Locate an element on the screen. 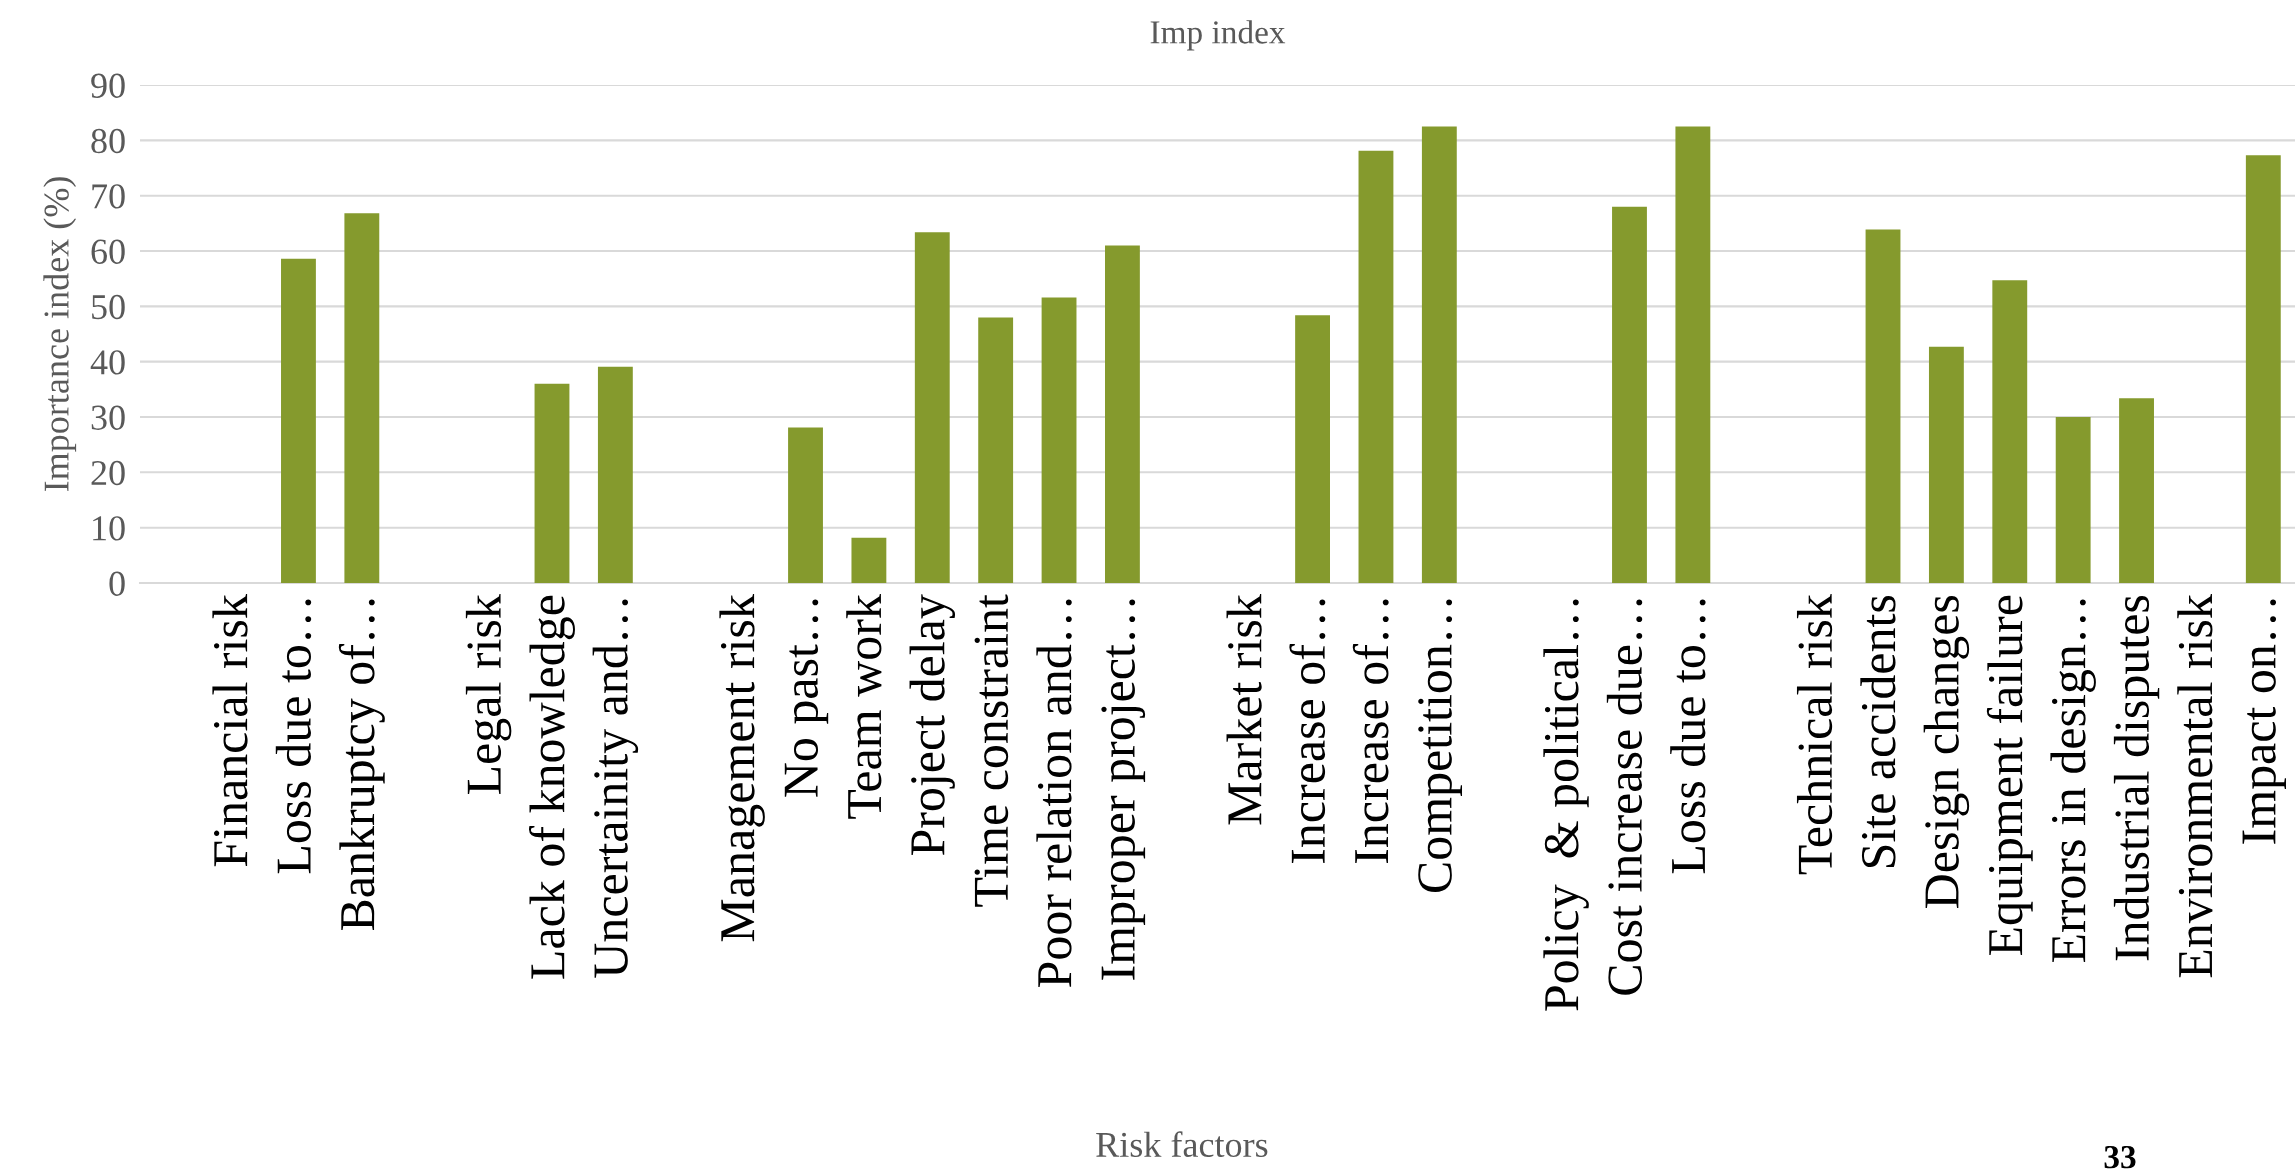 This screenshot has width=2295, height=1171. x-tick-label: Time constraint is located at coordinates (991, 750).